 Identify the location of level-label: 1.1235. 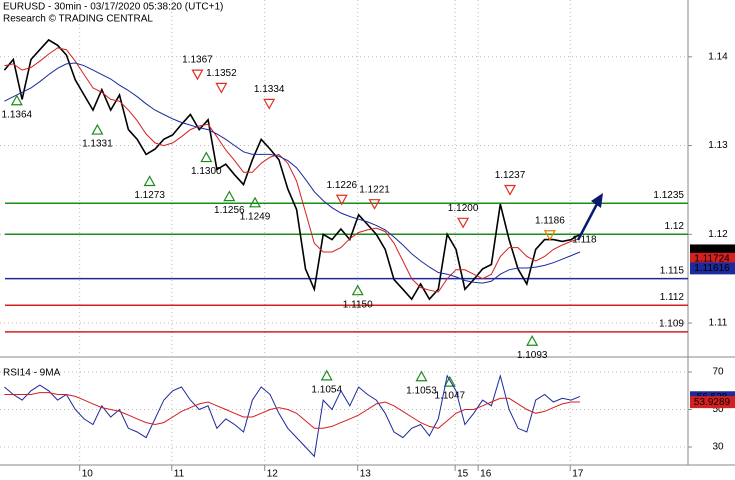
(668, 195).